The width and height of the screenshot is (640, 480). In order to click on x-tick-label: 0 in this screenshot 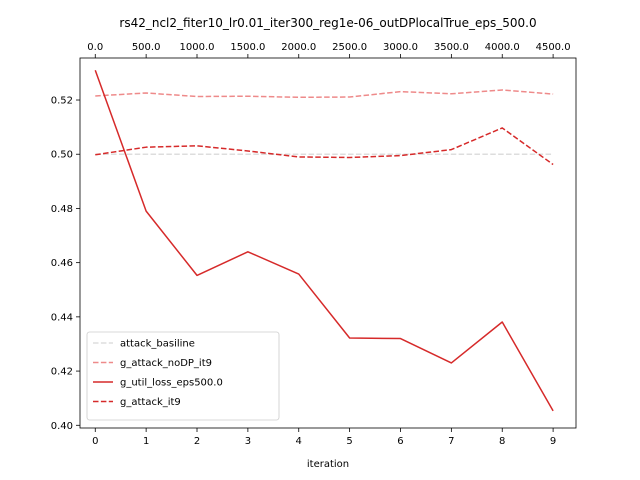, I will do `click(95, 441)`.